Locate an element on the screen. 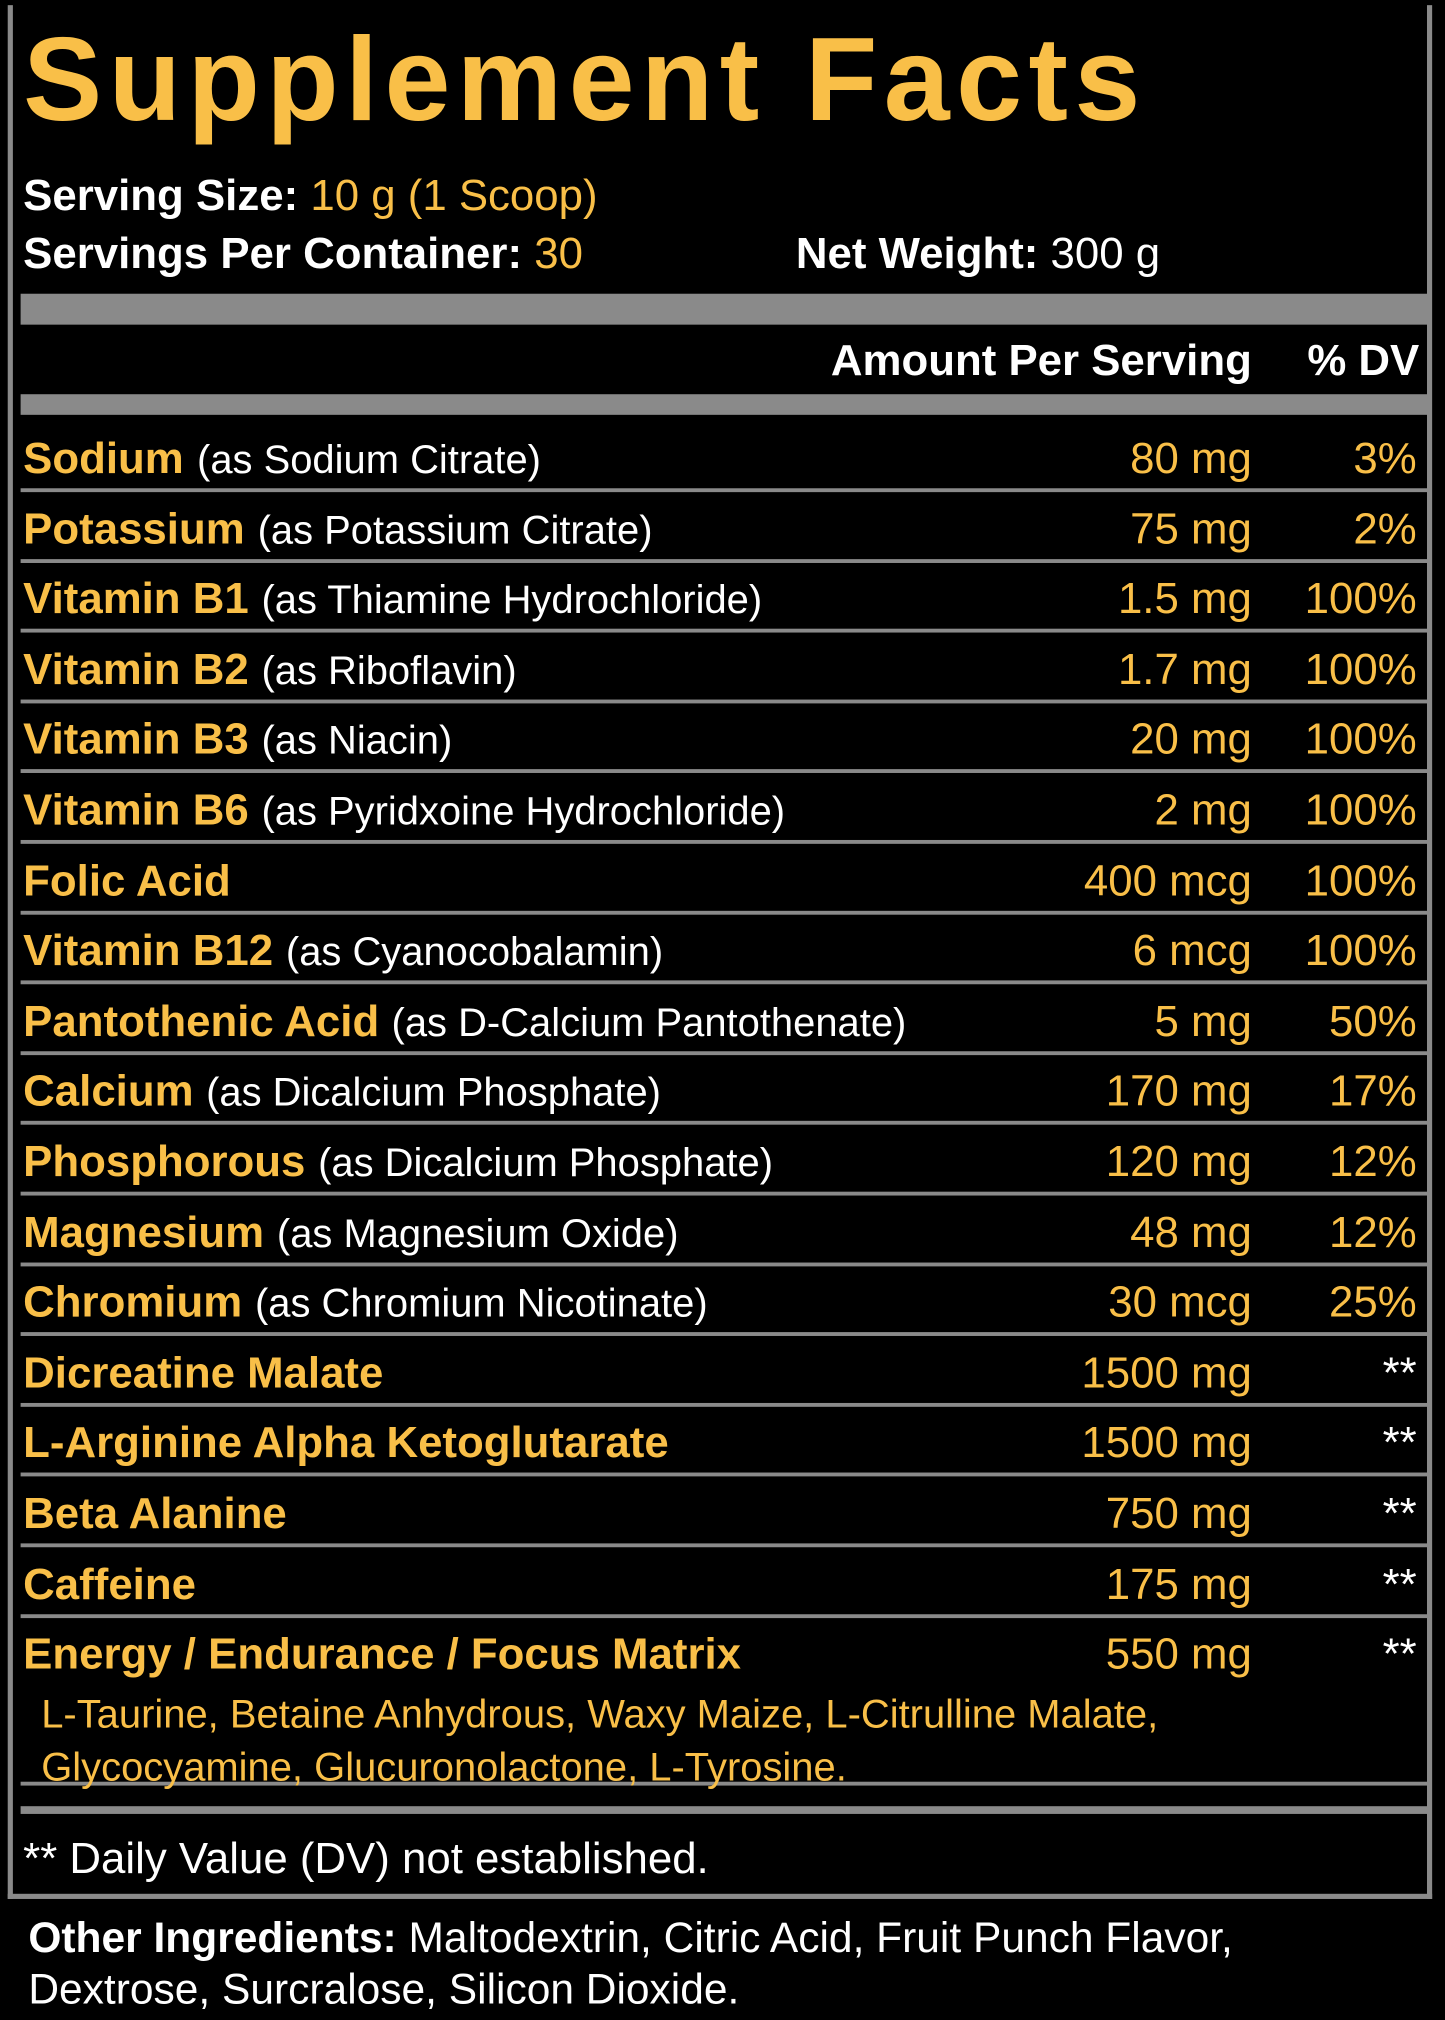 The width and height of the screenshot is (1445, 2020). value: 30 is located at coordinates (558, 254).